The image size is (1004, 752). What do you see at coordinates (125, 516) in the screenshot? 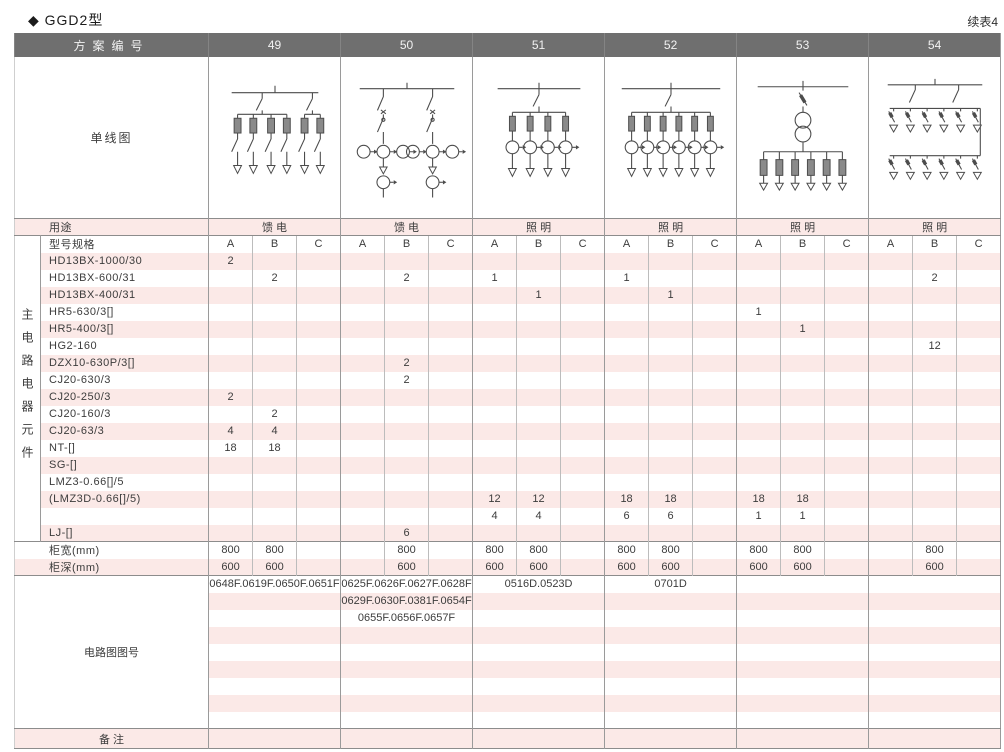
I see `component-label` at bounding box center [125, 516].